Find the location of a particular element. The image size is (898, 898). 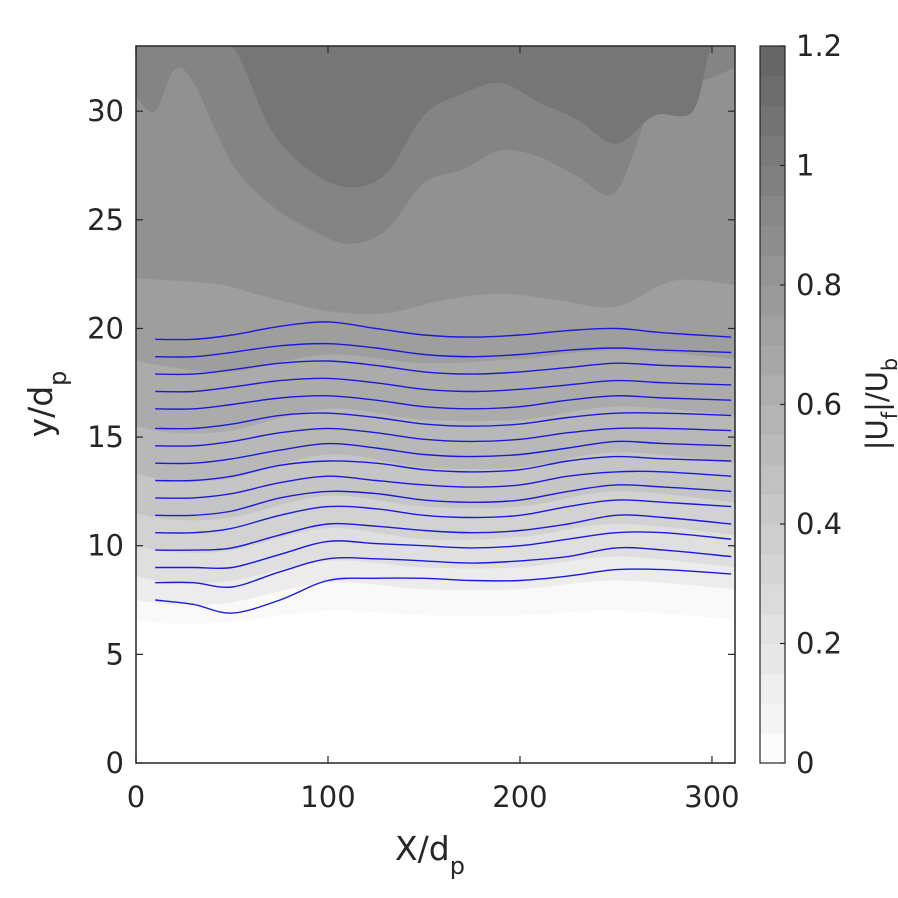

colorbar-tick-label-0: 0 is located at coordinates (805, 763).